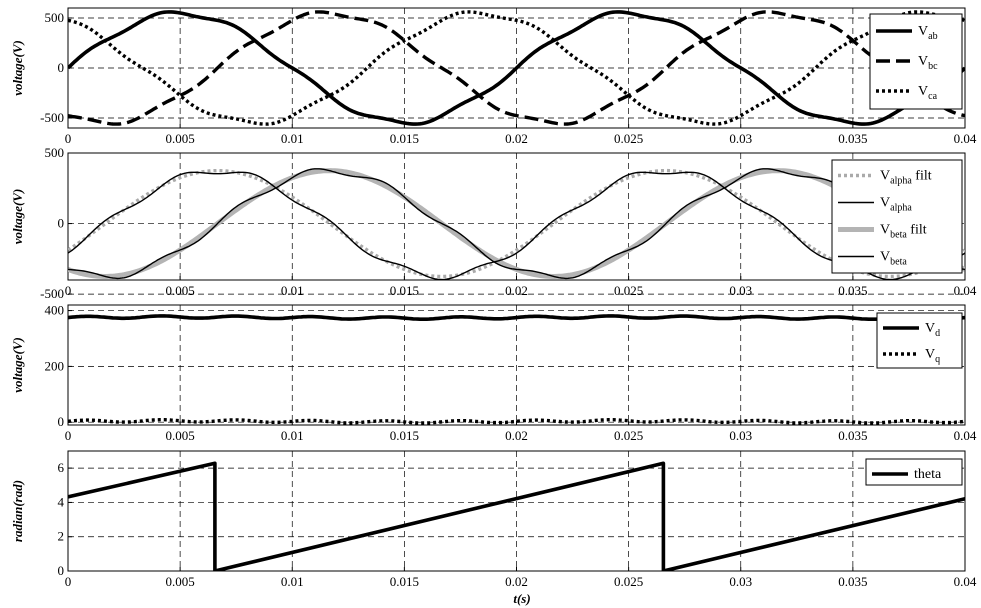 This screenshot has width=981, height=608. What do you see at coordinates (61, 467) in the screenshot?
I see `y-tick-label: 6` at bounding box center [61, 467].